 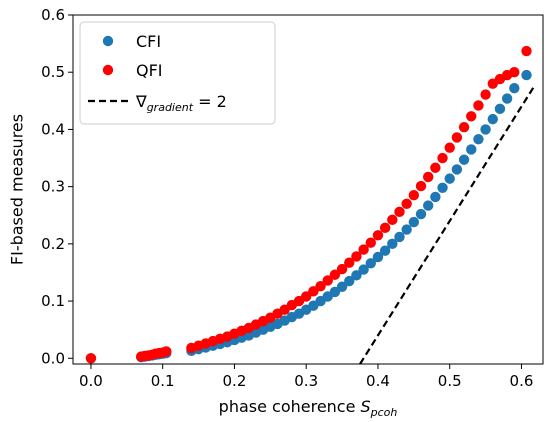 I want to click on legend-label-gradient-subscript: gradient, so click(x=170, y=107).